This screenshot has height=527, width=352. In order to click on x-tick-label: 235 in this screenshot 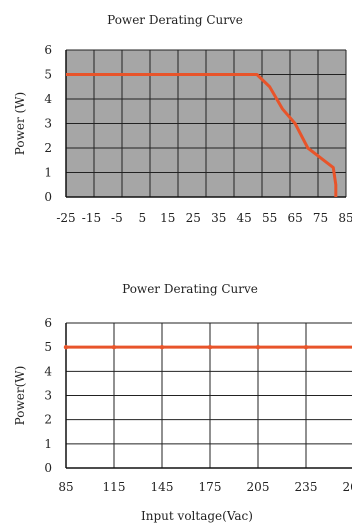, I will do `click(306, 487)`.